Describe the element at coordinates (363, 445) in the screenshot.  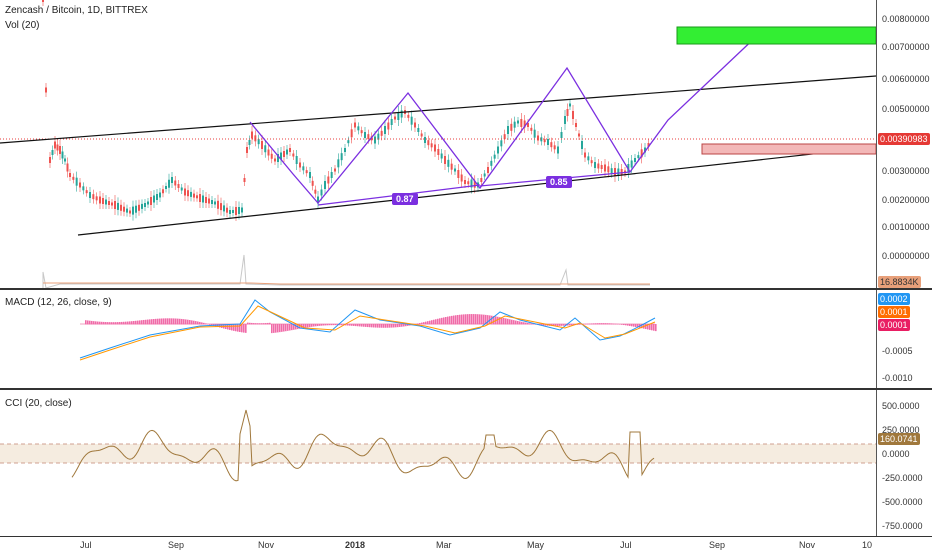
I see `cci-line` at that location.